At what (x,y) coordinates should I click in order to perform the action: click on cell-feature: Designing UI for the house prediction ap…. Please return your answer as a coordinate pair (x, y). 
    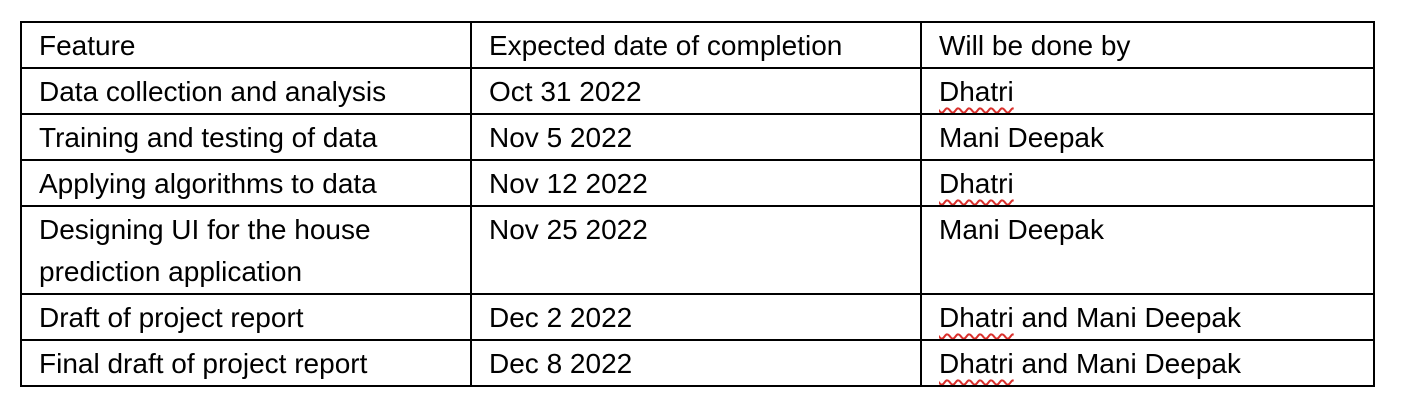
    Looking at the image, I should click on (246, 250).